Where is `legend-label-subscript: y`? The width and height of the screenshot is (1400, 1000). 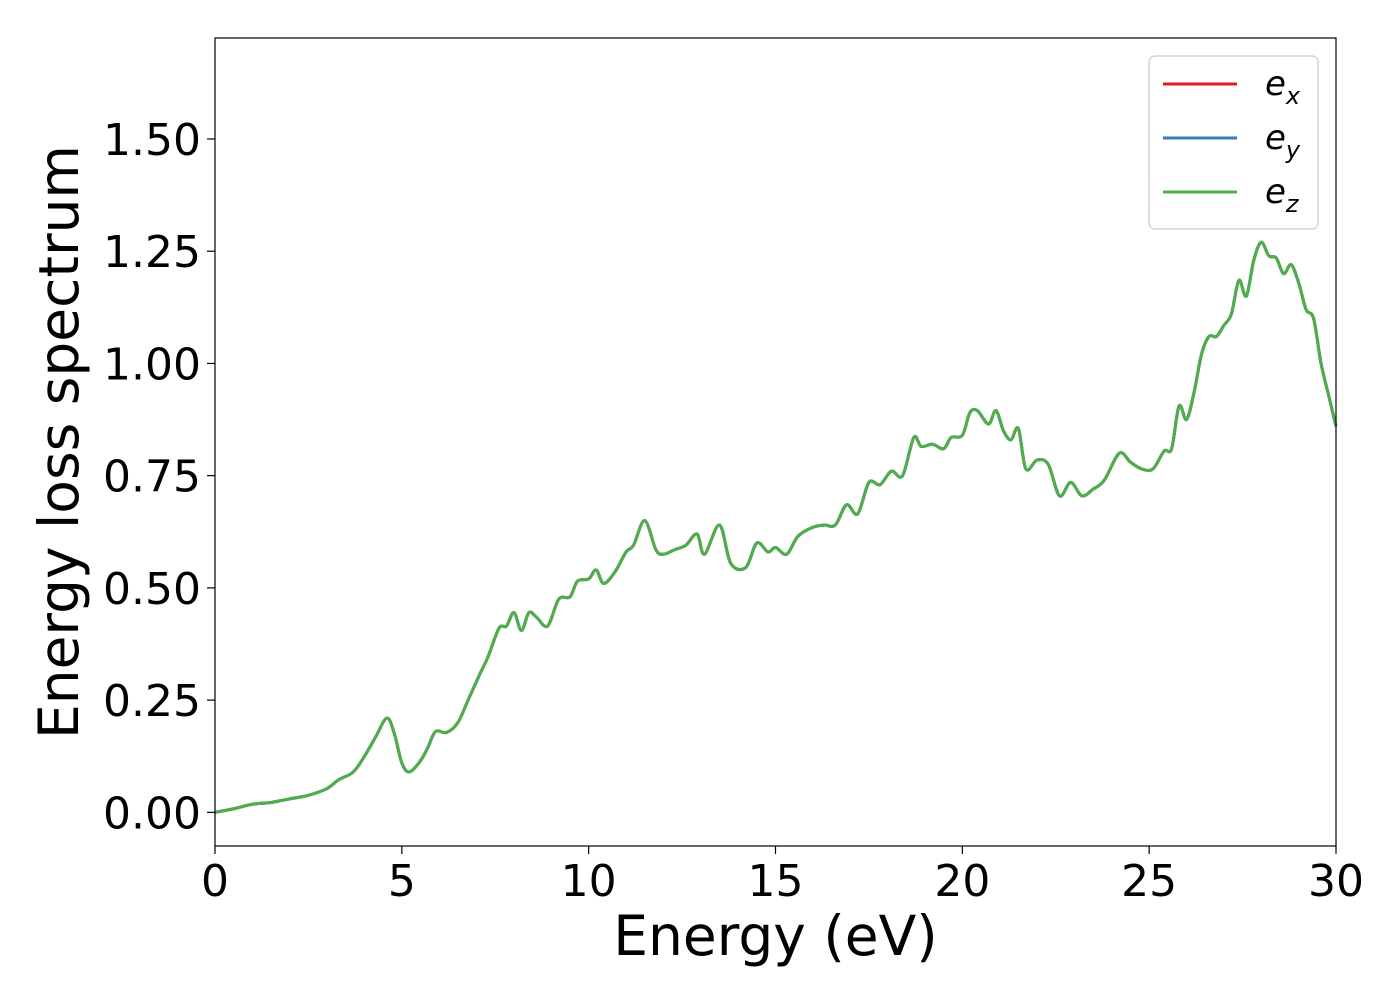
legend-label-subscript: y is located at coordinates (1293, 150).